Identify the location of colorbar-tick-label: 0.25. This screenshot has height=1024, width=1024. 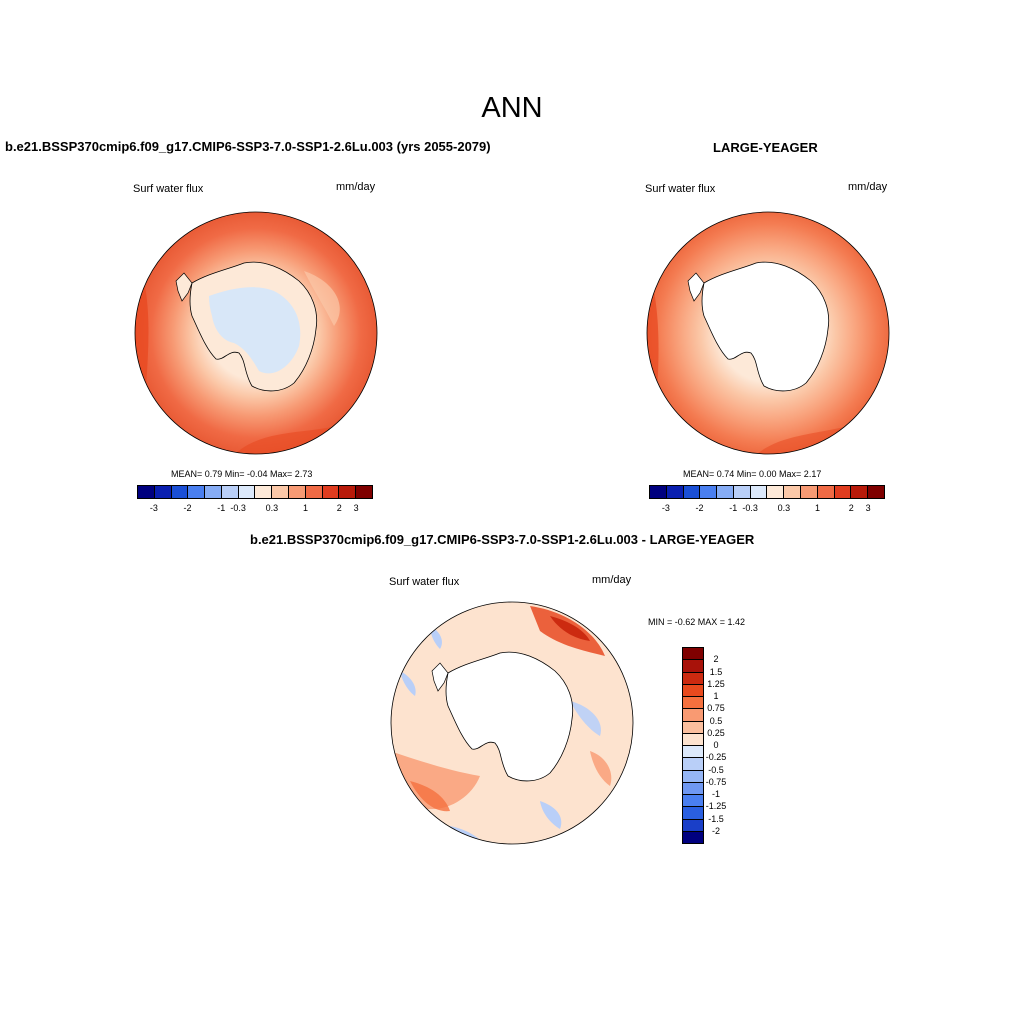
(716, 732).